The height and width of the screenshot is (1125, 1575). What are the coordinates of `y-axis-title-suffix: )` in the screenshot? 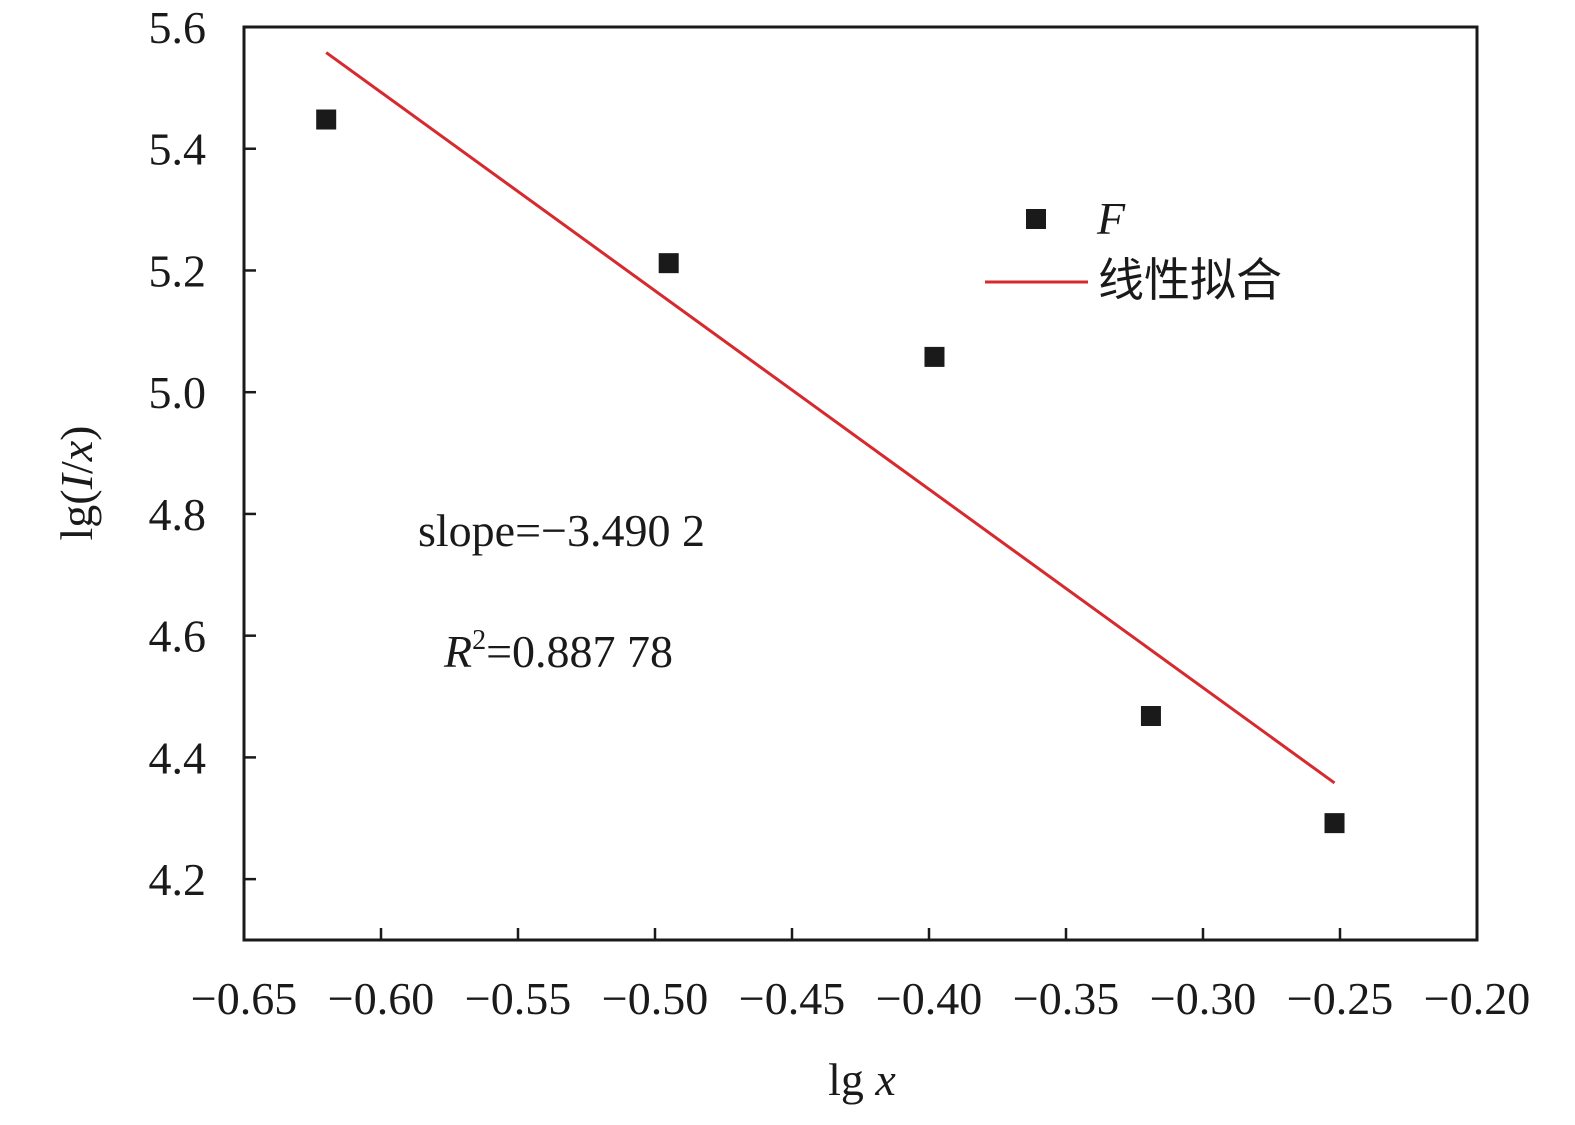 It's located at (76, 433).